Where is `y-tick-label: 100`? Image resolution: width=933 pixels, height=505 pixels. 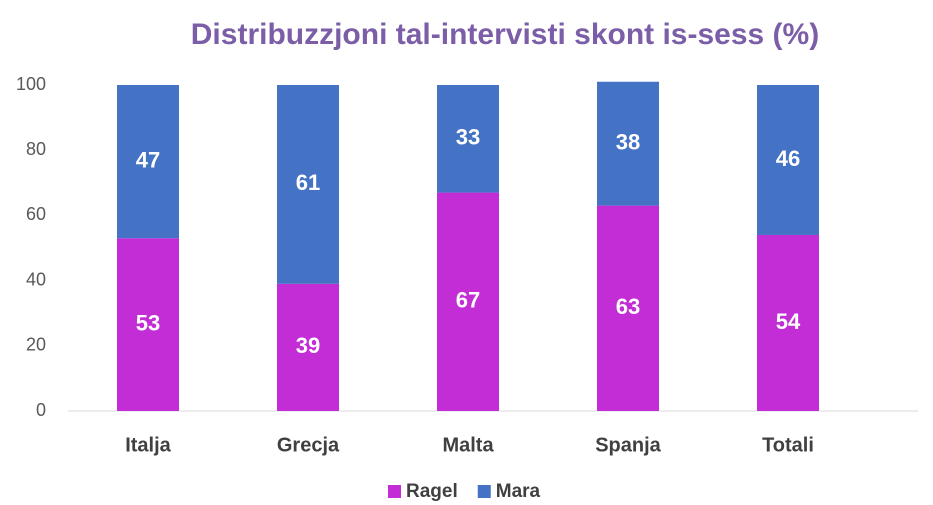 y-tick-label: 100 is located at coordinates (31, 84).